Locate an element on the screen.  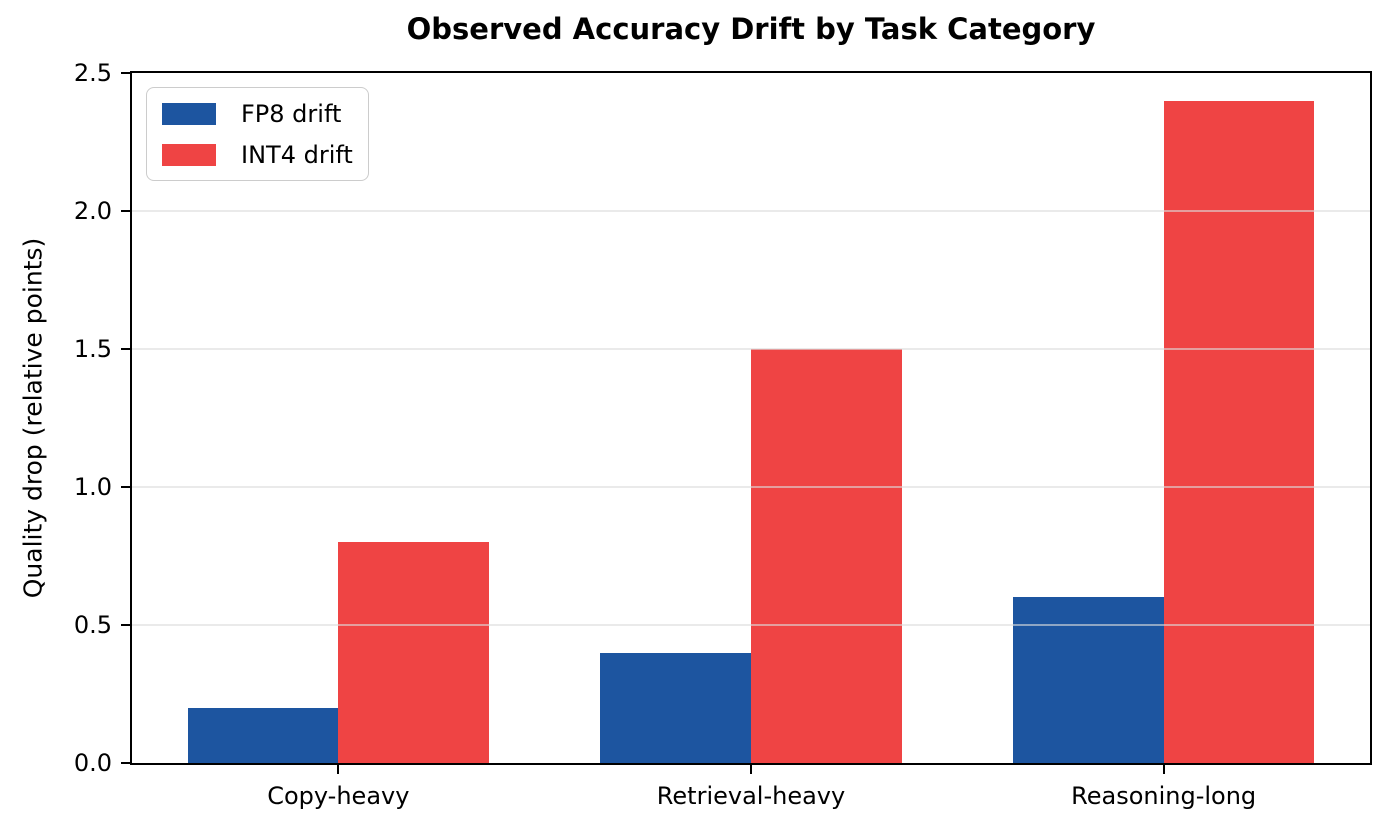
y-tick-label: 0.5 is located at coordinates (92, 625).